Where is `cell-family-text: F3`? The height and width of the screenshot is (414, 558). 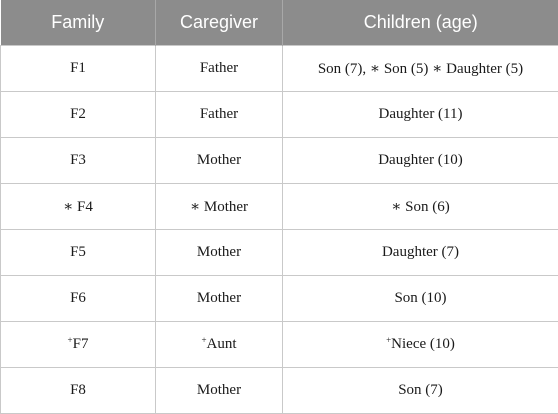
cell-family-text: F3 is located at coordinates (78, 160).